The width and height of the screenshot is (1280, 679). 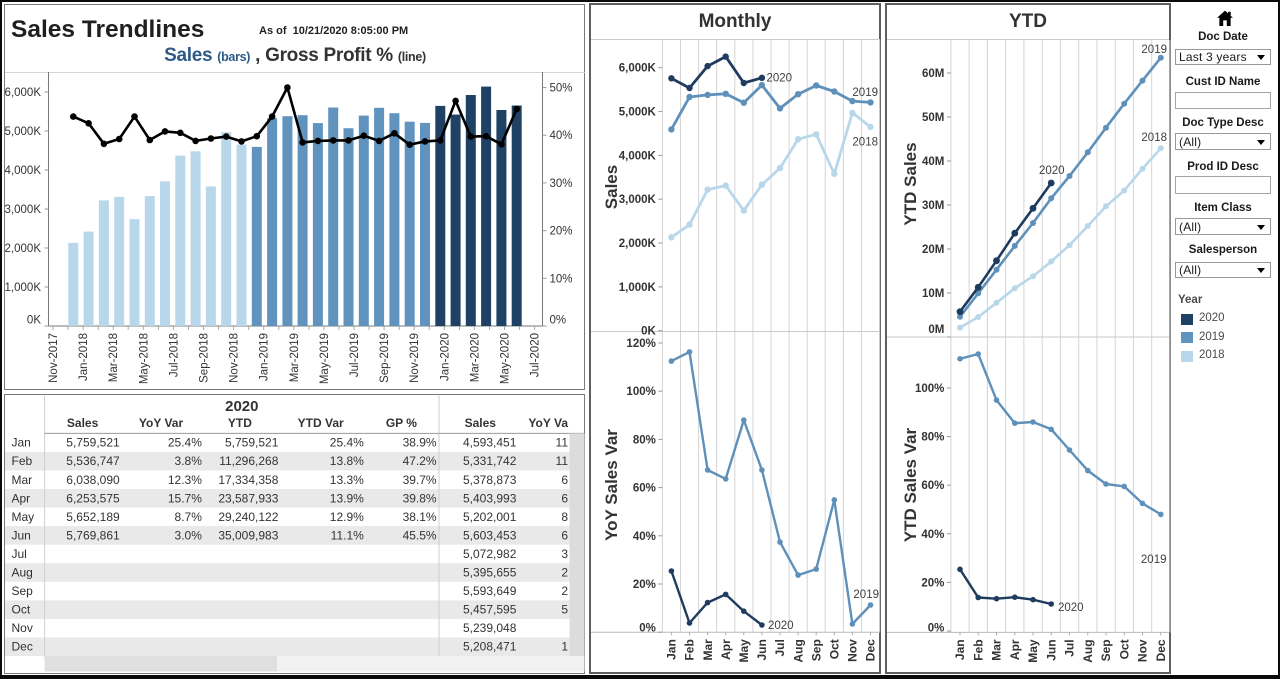 I want to click on svg-text: 8.7%, so click(x=189, y=517).